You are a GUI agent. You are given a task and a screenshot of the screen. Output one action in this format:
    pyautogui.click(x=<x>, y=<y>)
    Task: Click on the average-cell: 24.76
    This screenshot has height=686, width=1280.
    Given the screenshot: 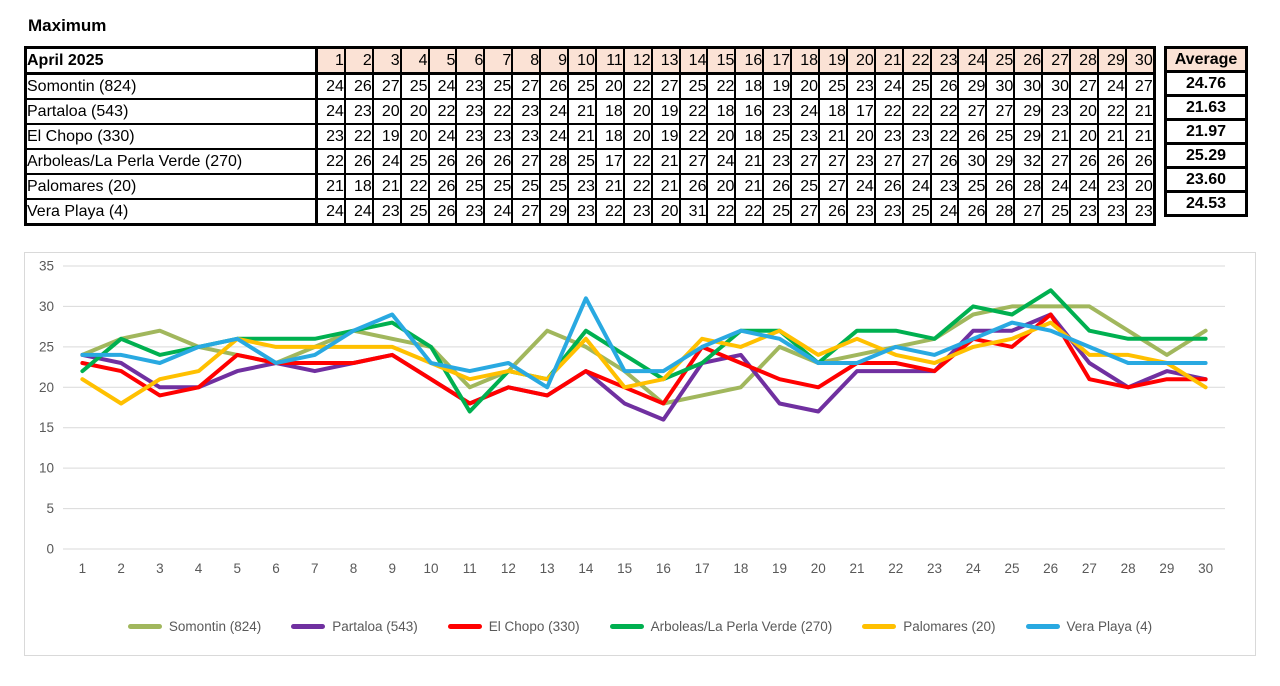 What is the action you would take?
    pyautogui.click(x=1206, y=83)
    